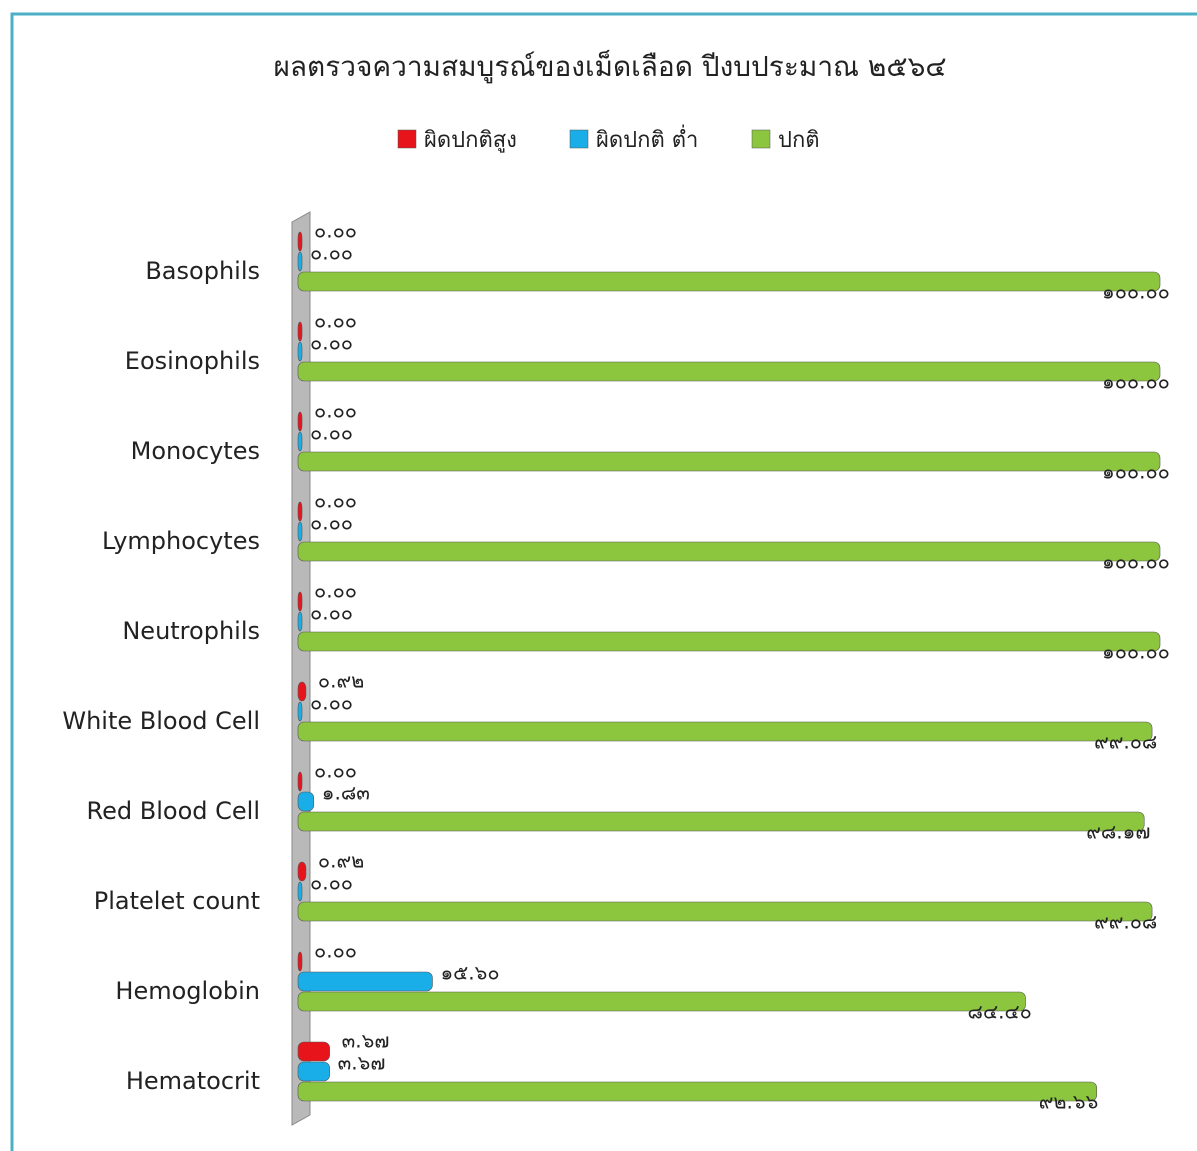 The width and height of the screenshot is (1197, 1151). What do you see at coordinates (301, 668) in the screenshot?
I see `axis-wall` at bounding box center [301, 668].